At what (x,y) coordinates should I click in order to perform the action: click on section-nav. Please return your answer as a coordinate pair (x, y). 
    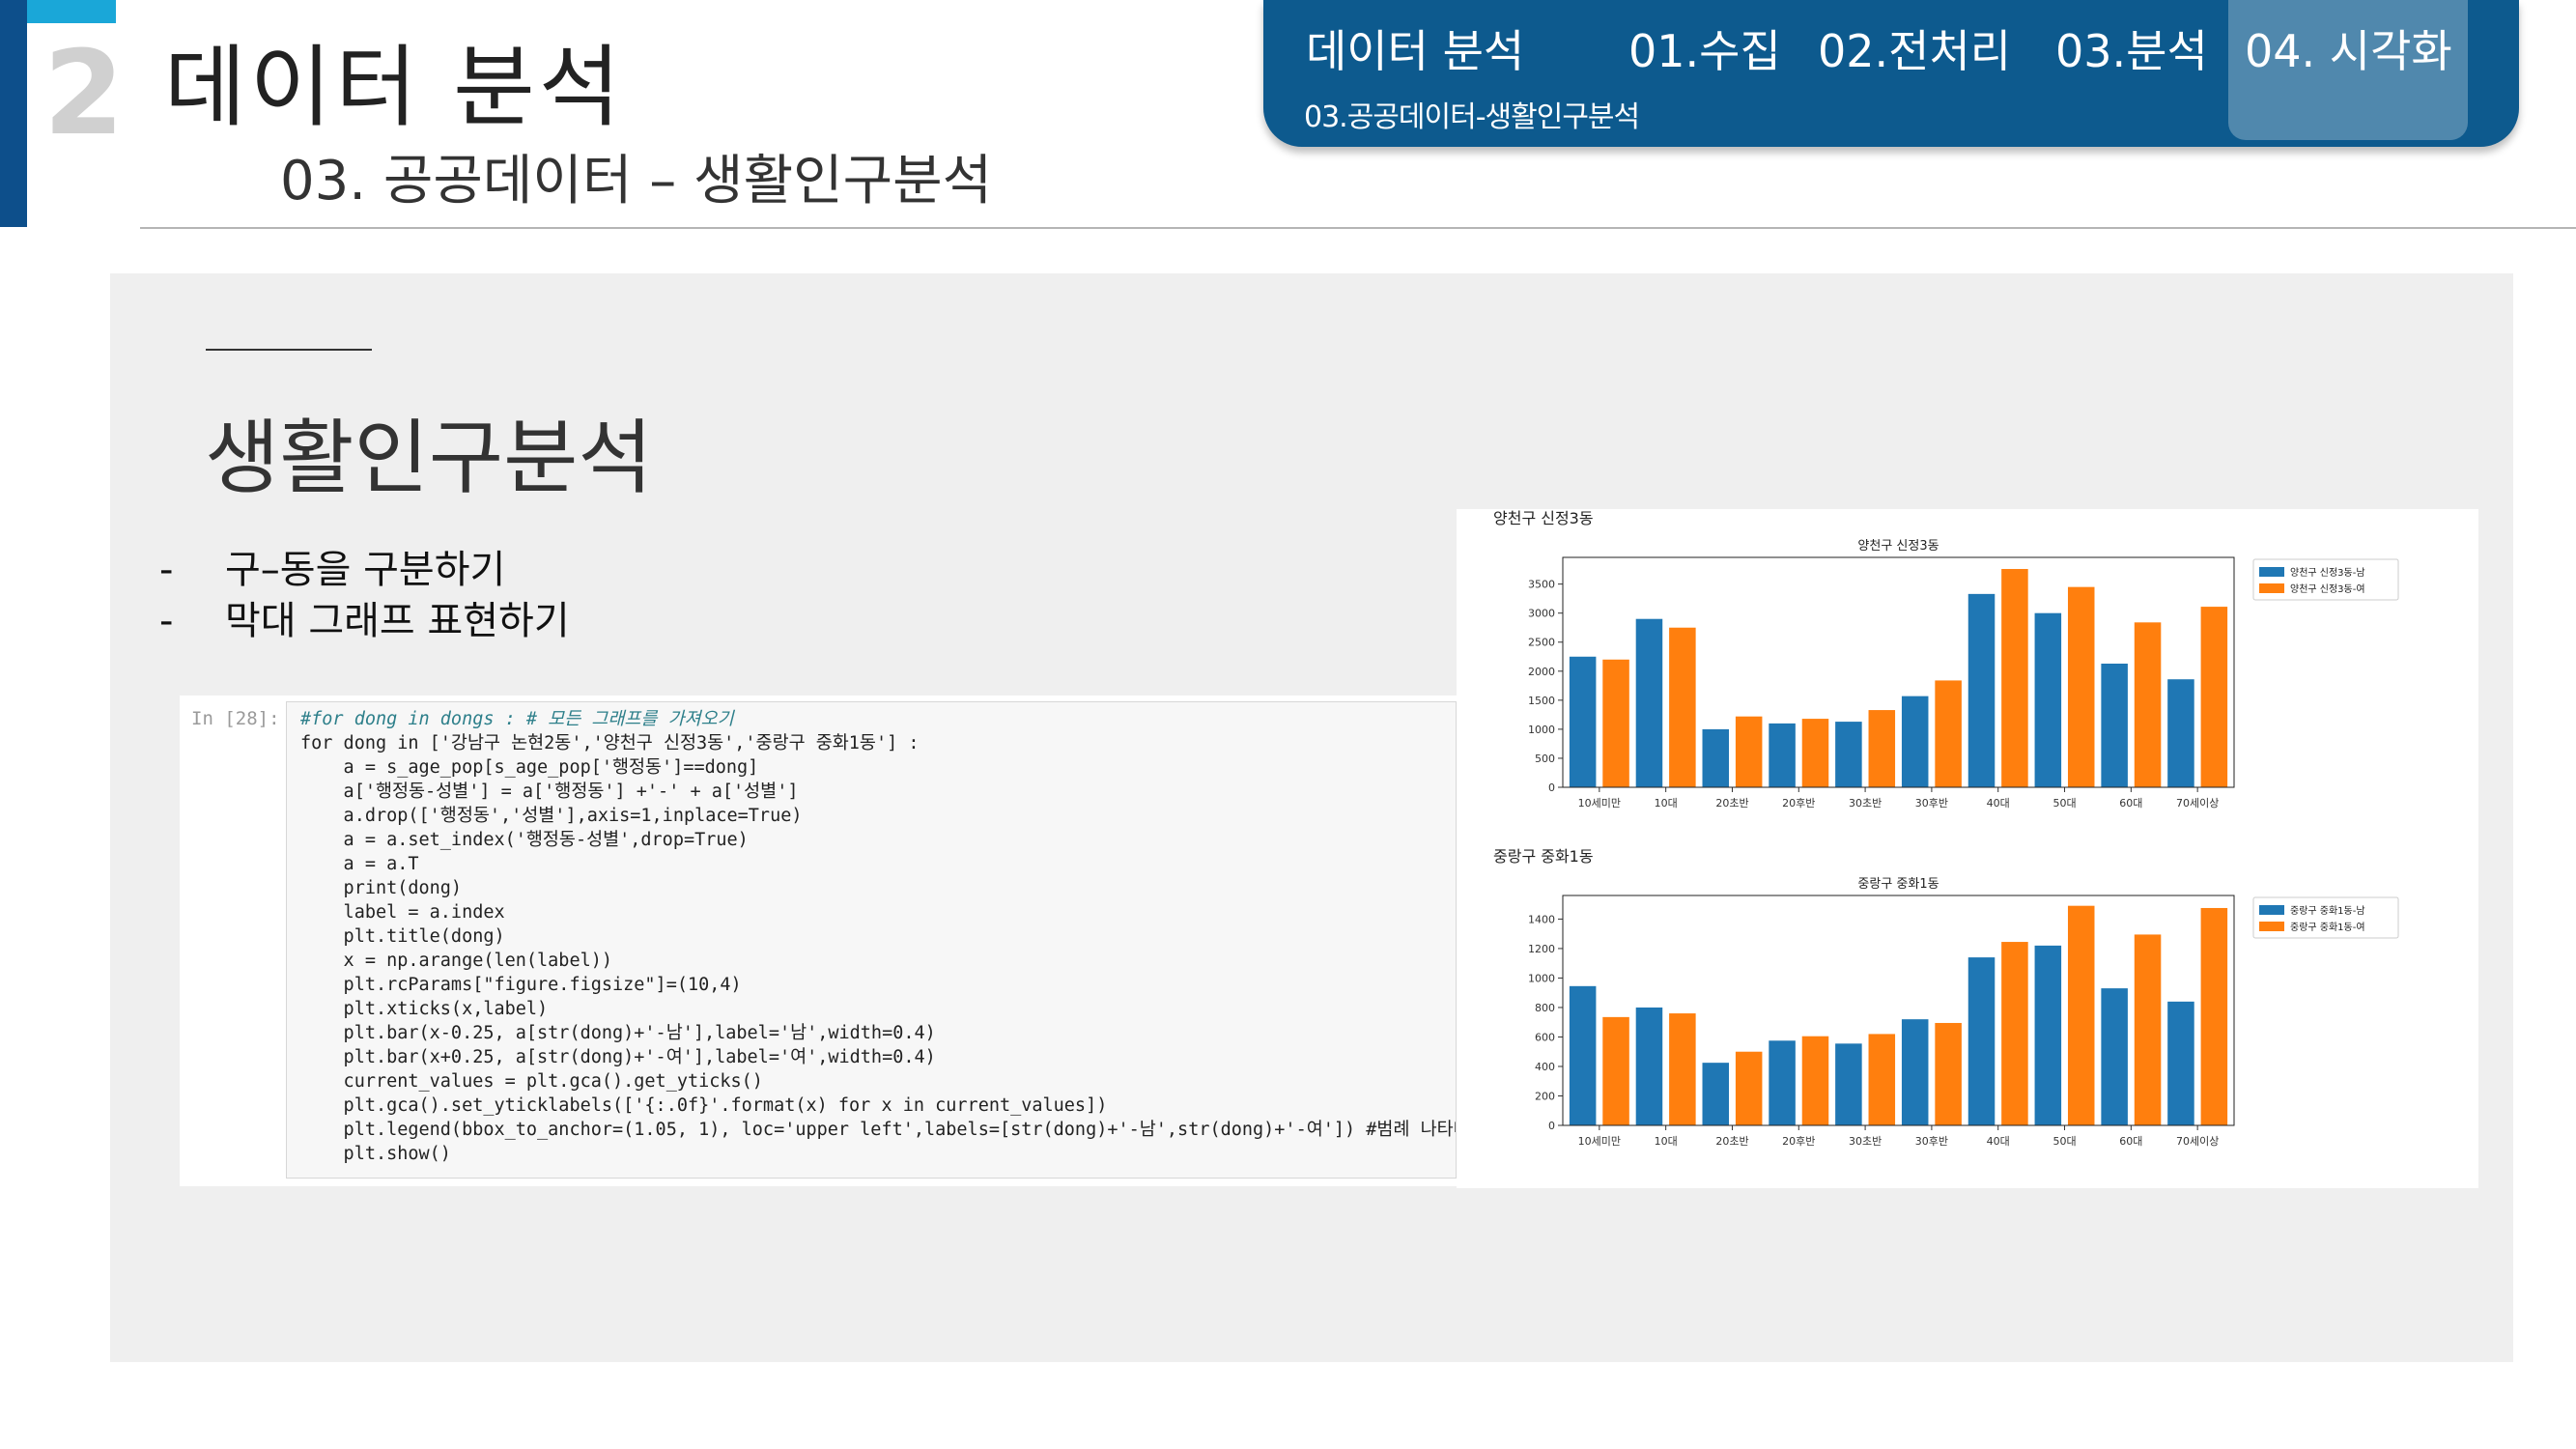
    Looking at the image, I should click on (1891, 73).